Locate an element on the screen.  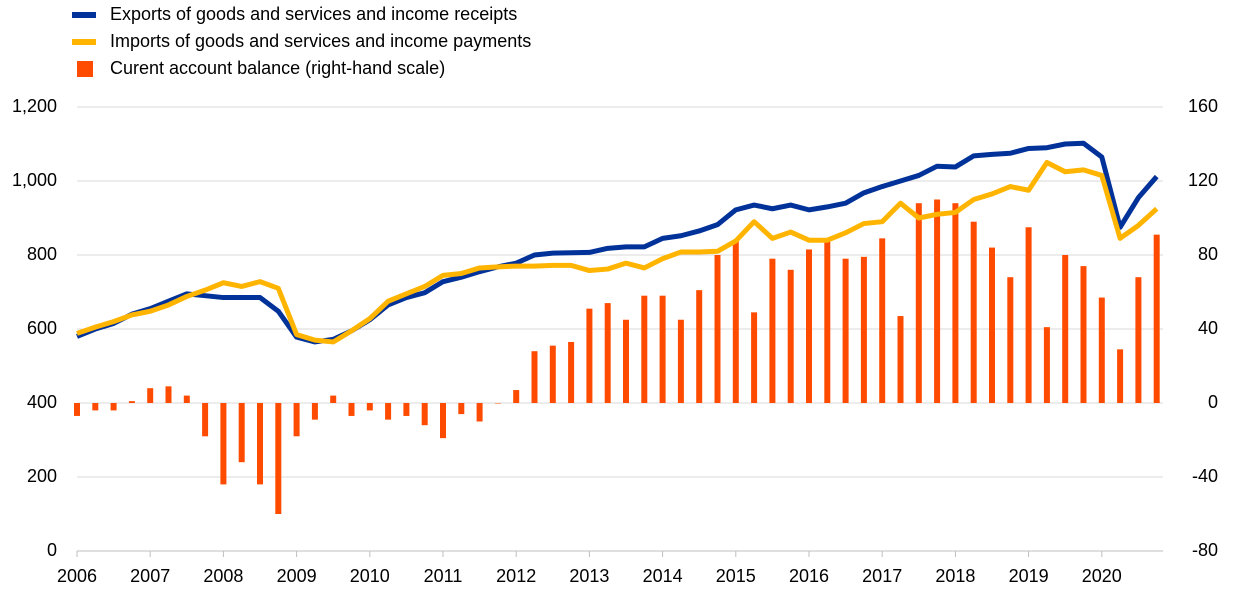
x-tick-label: 2011 is located at coordinates (443, 576).